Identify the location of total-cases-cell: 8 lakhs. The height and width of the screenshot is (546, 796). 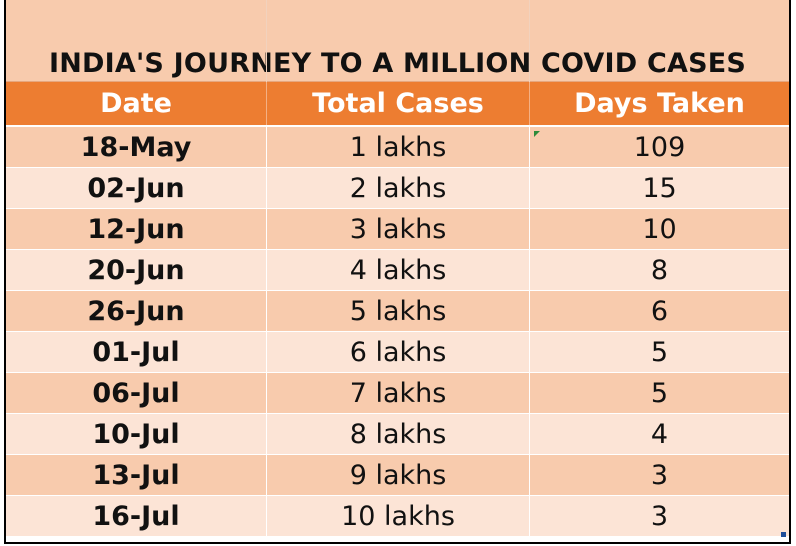
(397, 434).